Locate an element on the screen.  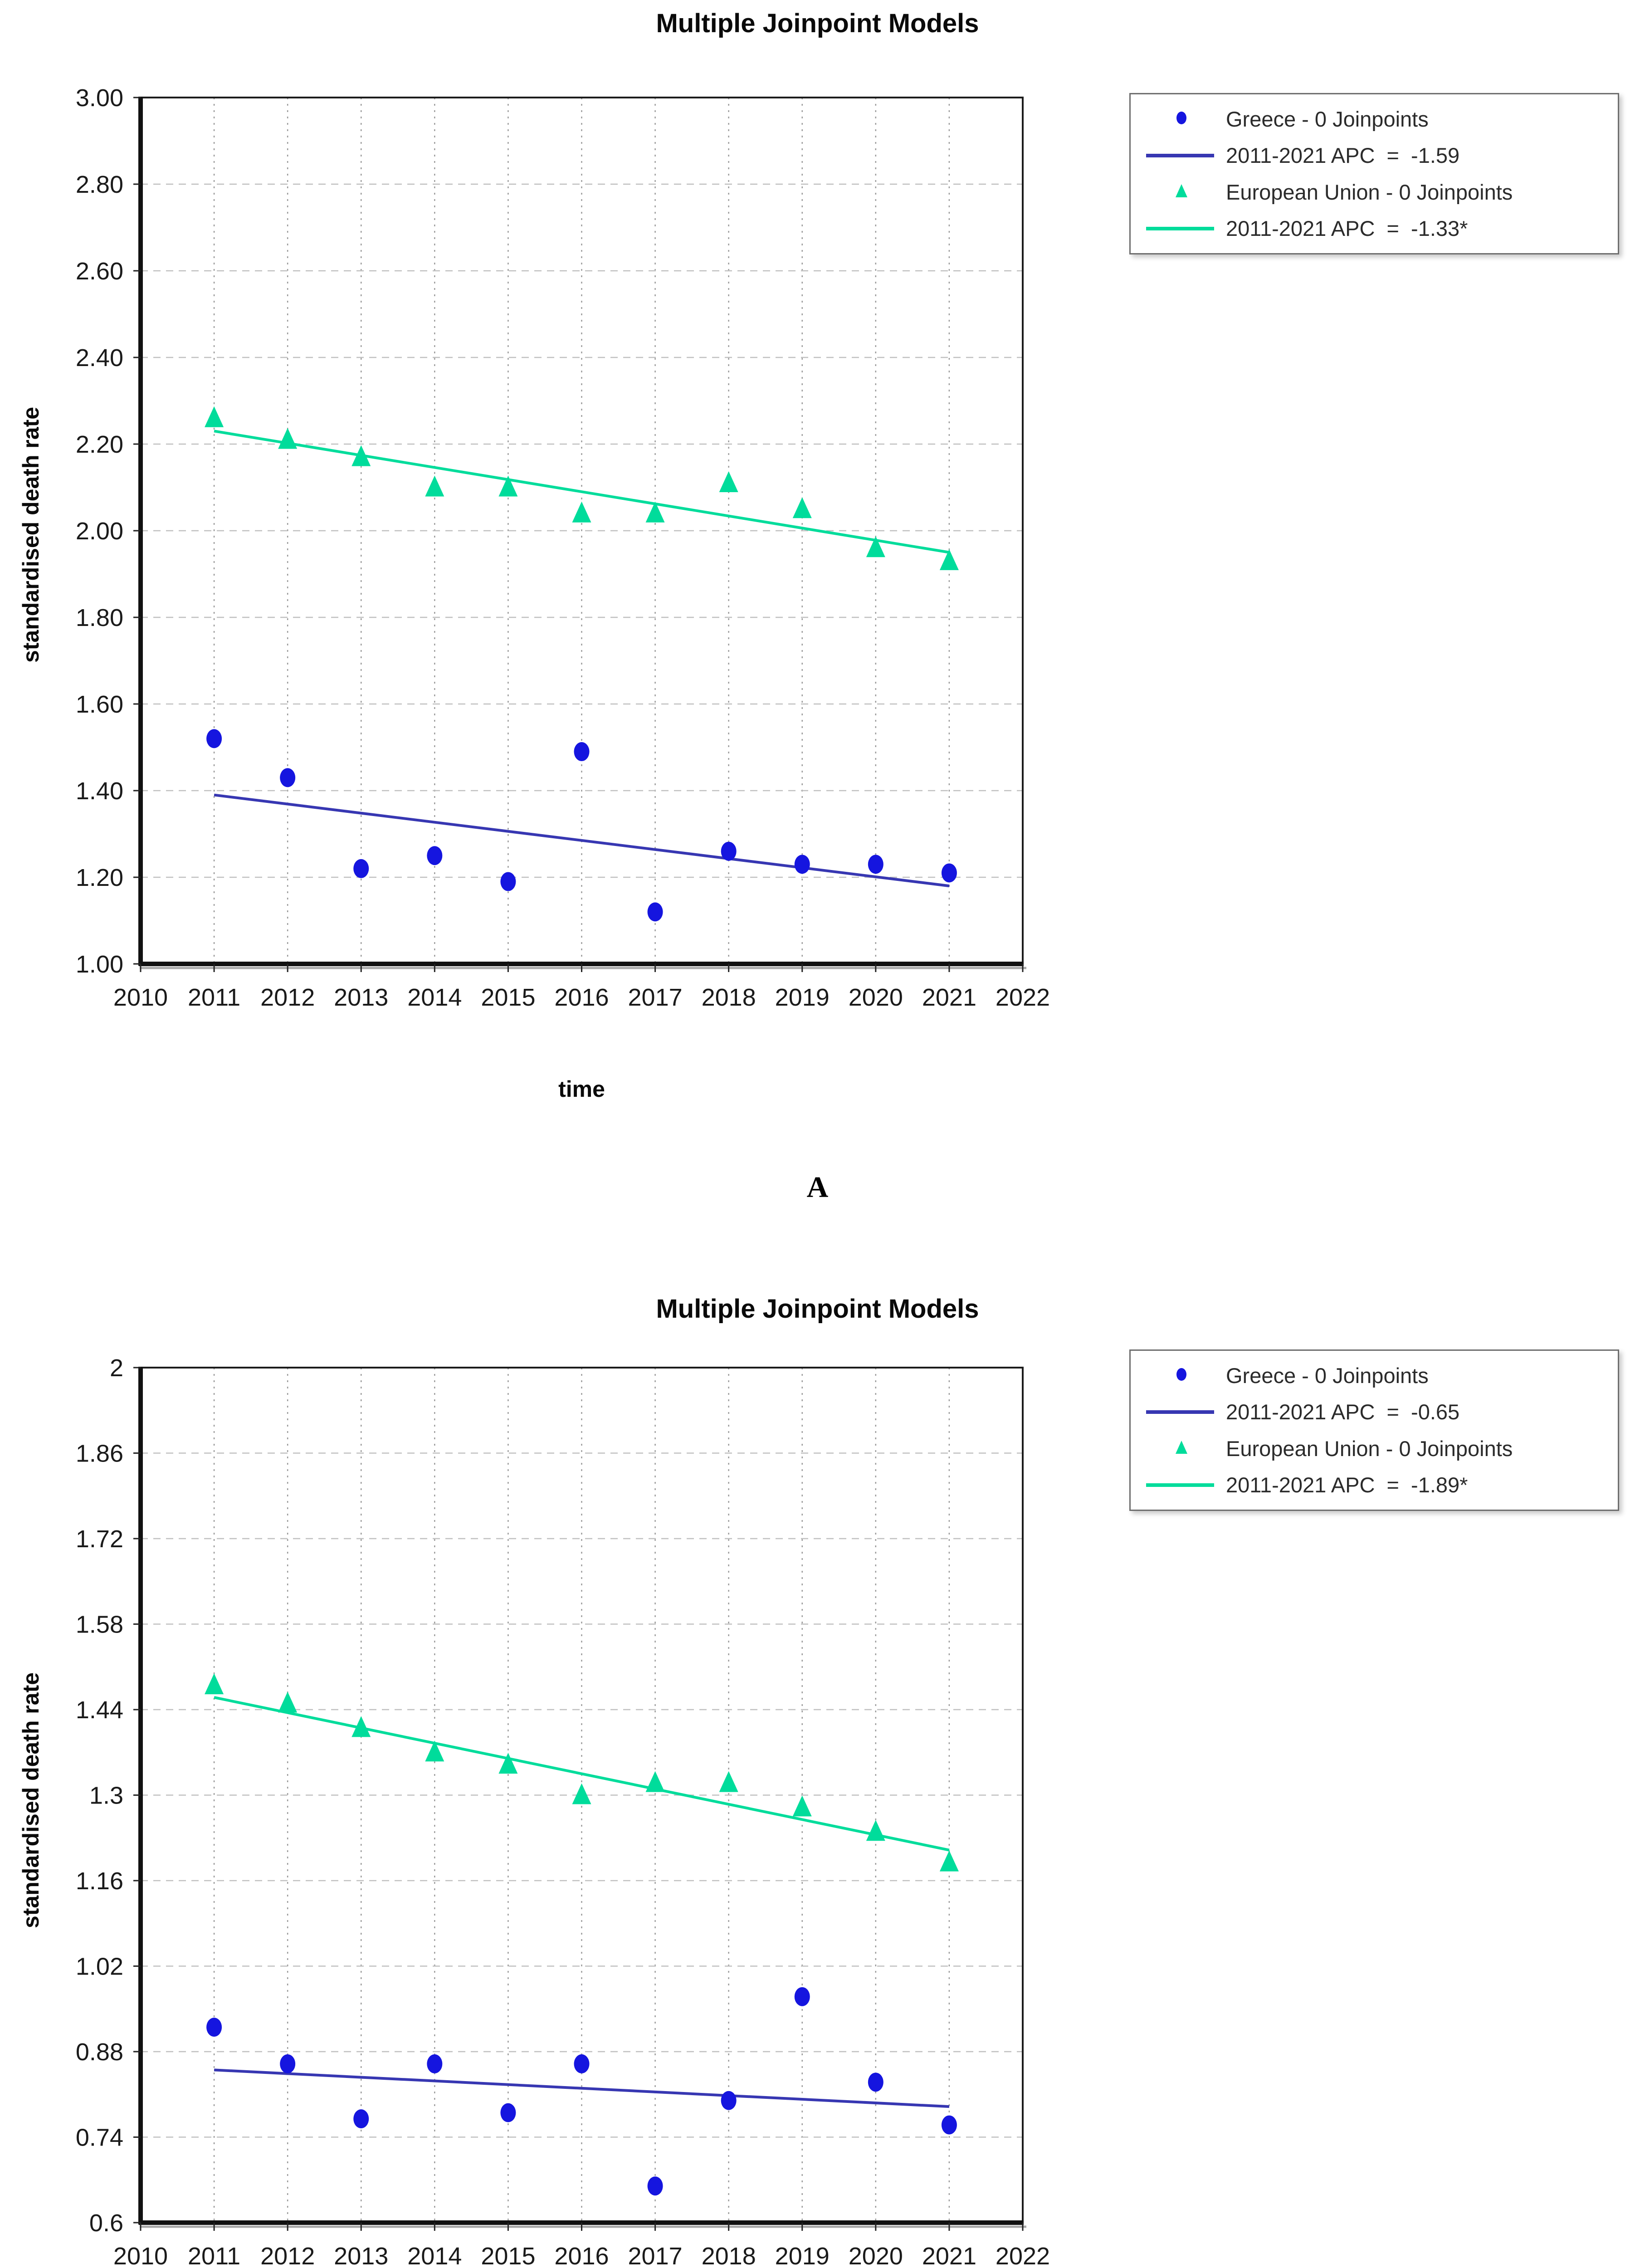
data-points is located at coordinates (582, 664).